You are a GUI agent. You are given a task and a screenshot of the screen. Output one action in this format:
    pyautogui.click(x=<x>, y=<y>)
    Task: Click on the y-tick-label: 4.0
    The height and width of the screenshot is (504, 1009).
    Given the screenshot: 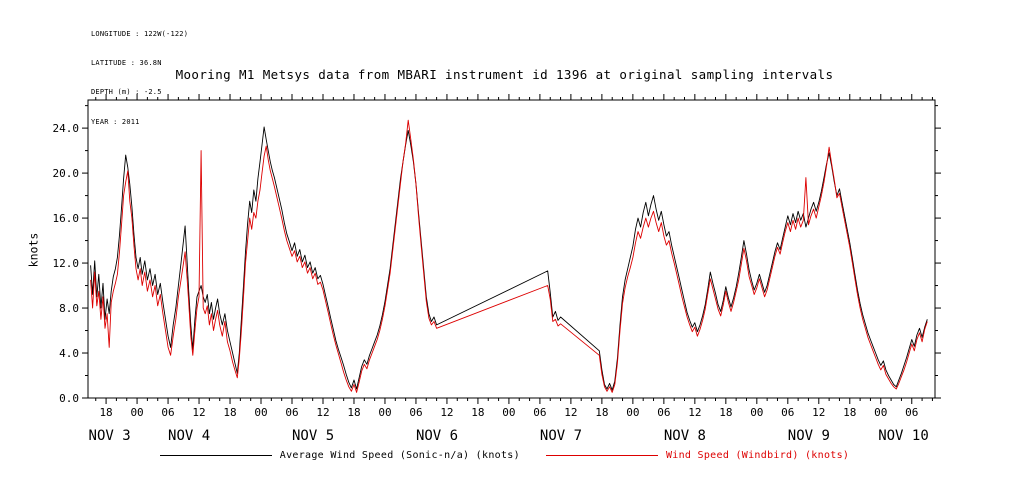 What is the action you would take?
    pyautogui.click(x=69, y=353)
    